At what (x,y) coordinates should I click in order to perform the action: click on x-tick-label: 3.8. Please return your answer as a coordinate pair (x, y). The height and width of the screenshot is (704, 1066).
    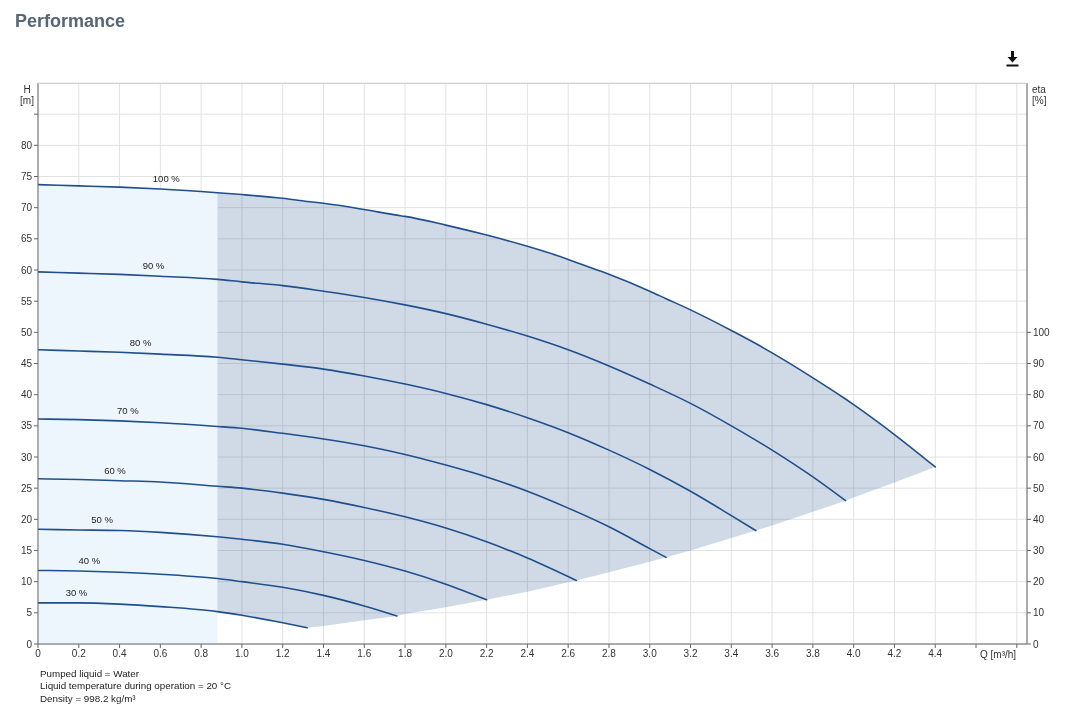
    Looking at the image, I should click on (813, 654).